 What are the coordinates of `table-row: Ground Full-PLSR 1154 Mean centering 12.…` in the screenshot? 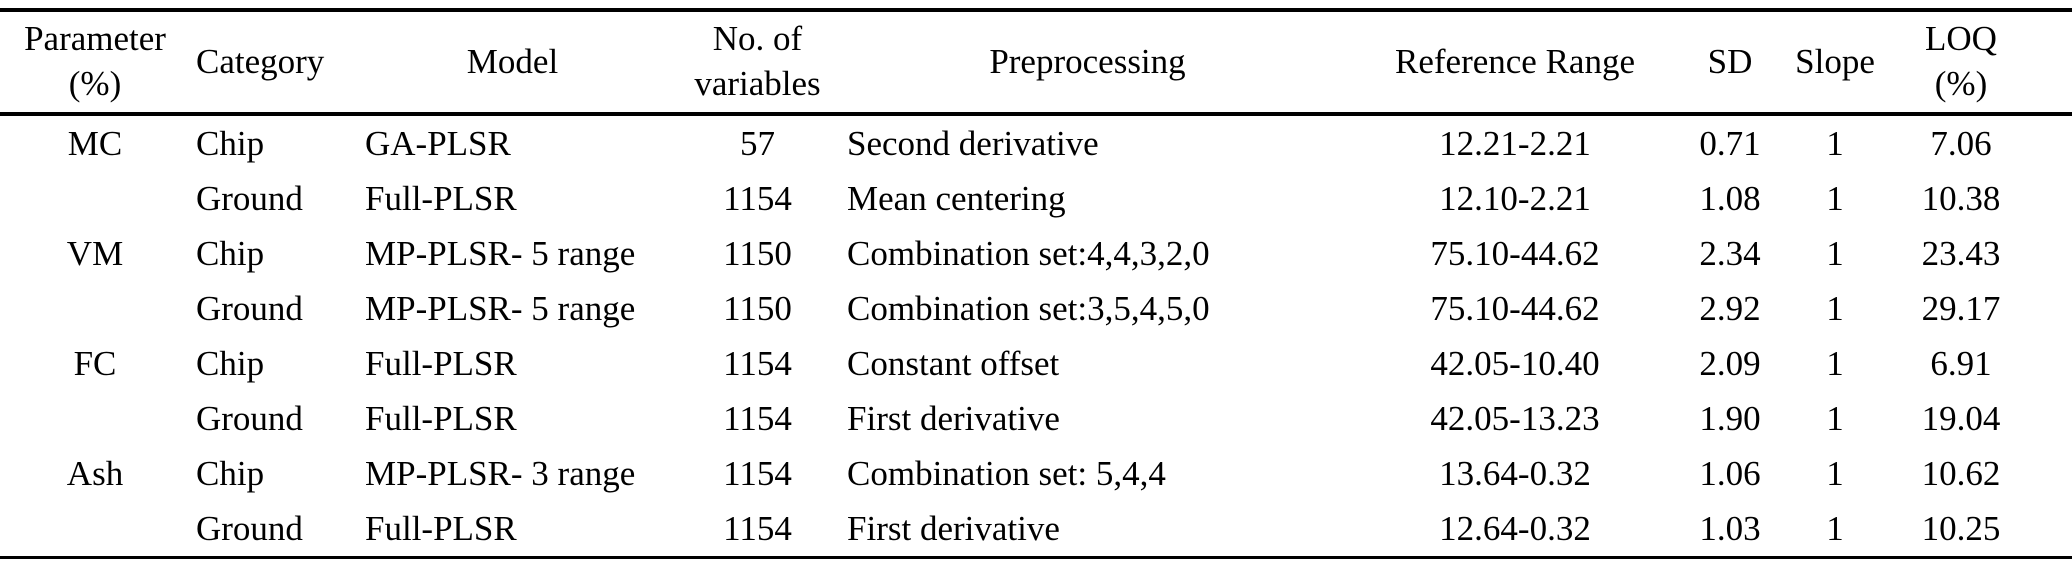 It's located at (1036, 198).